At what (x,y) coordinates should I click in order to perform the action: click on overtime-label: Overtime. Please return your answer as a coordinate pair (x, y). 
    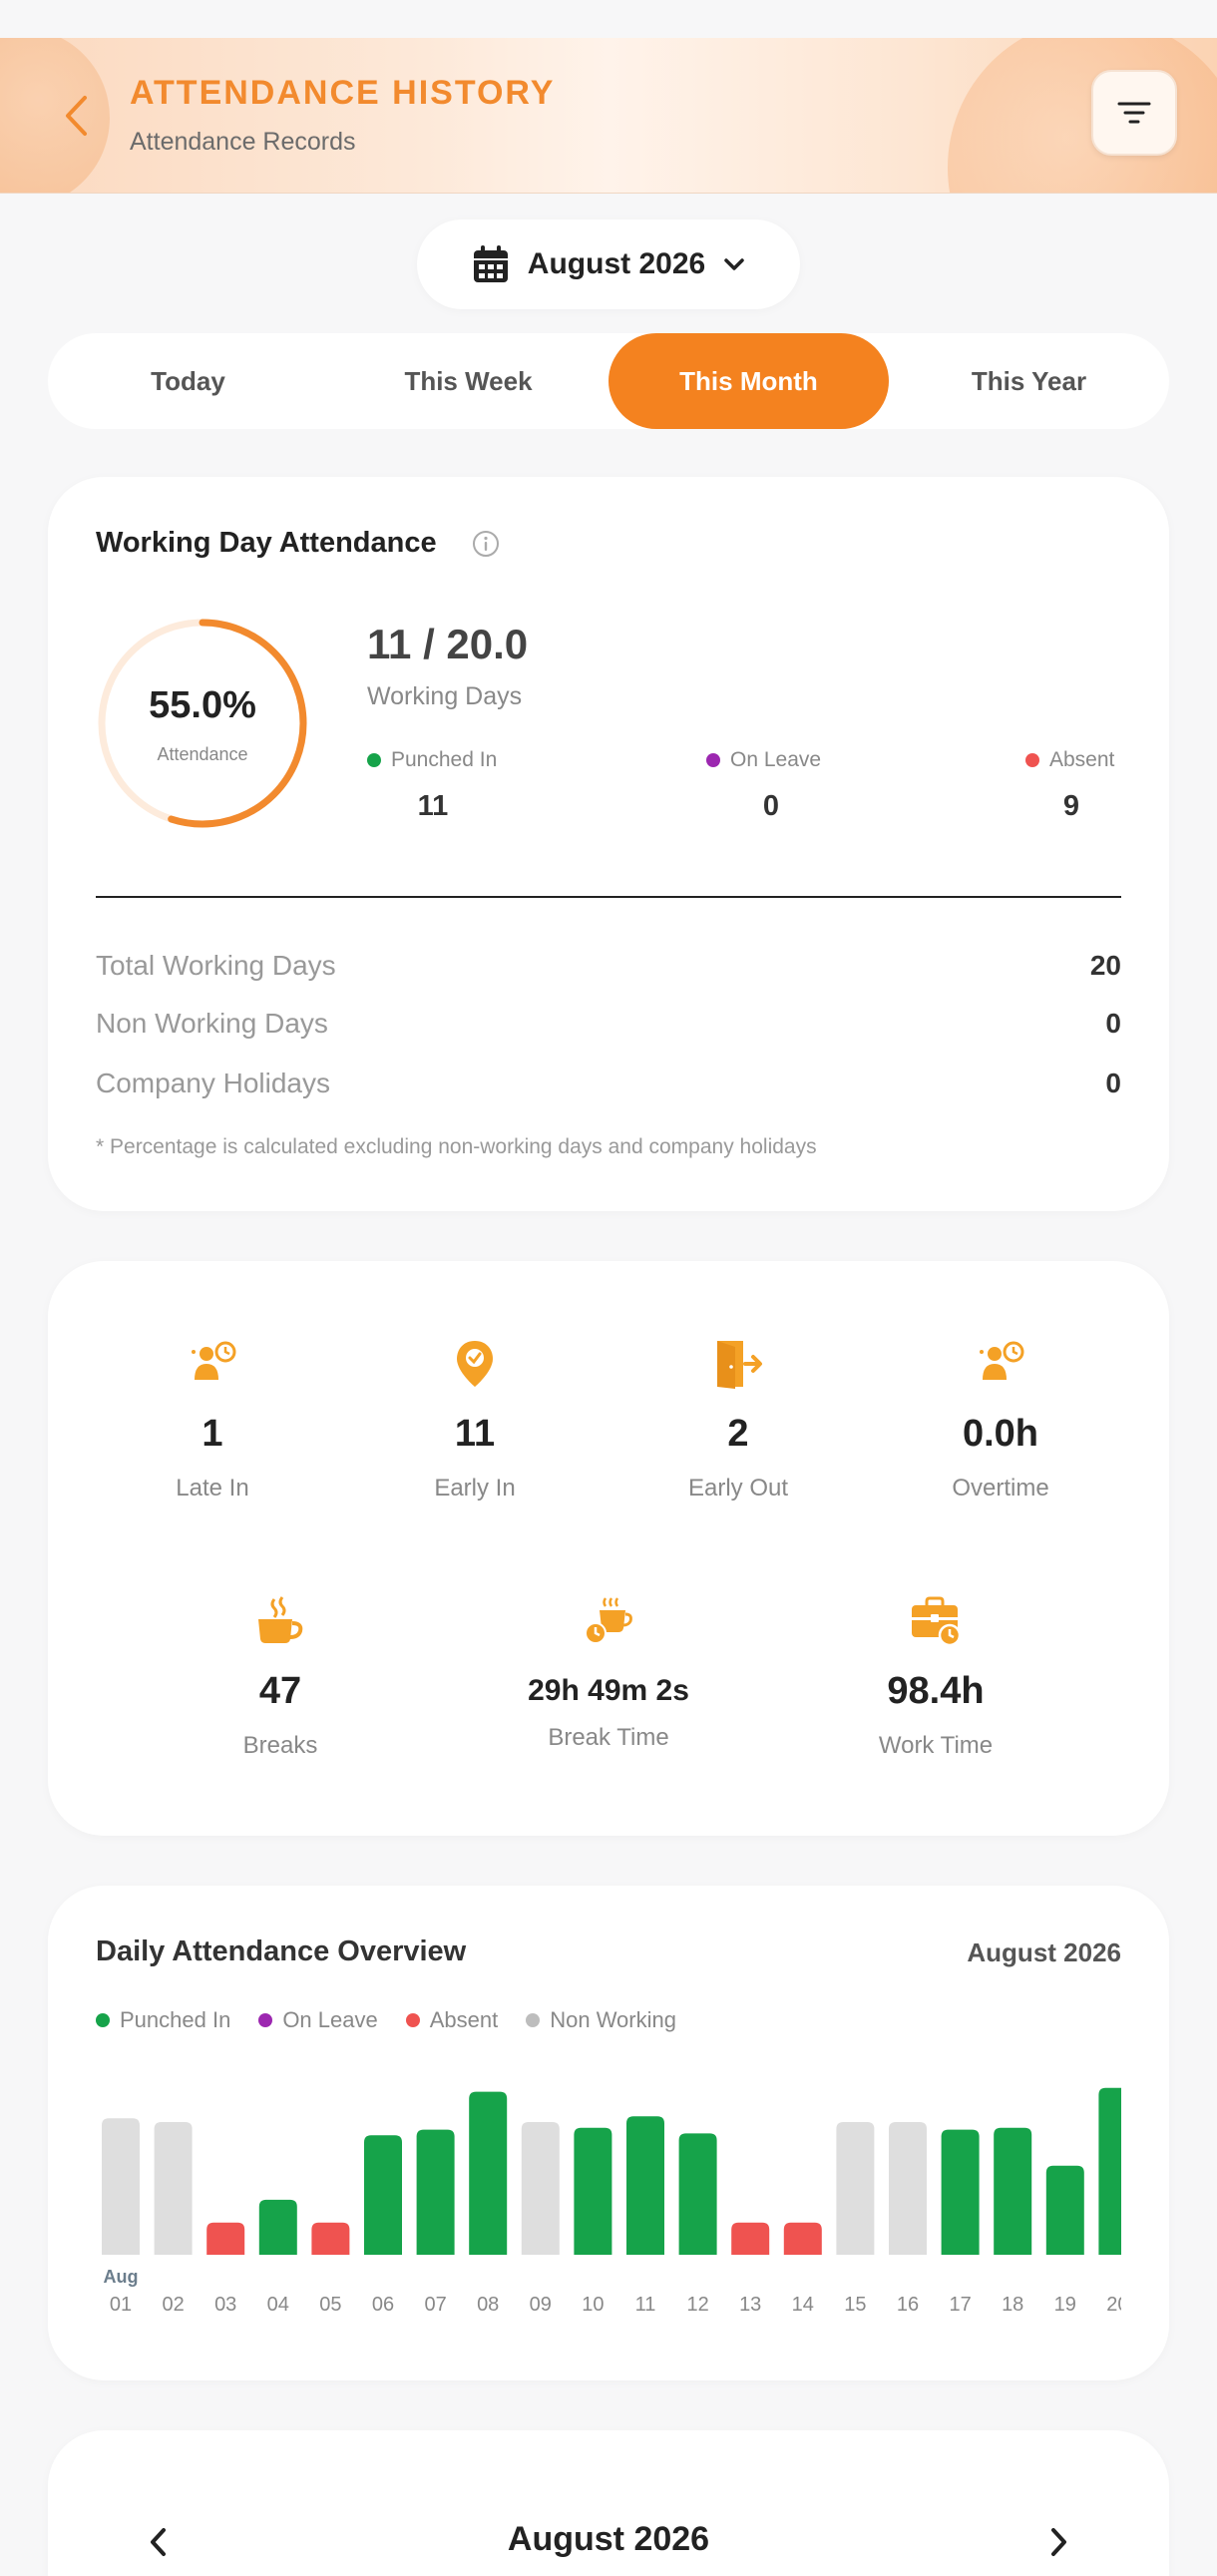
    Looking at the image, I should click on (1001, 1488).